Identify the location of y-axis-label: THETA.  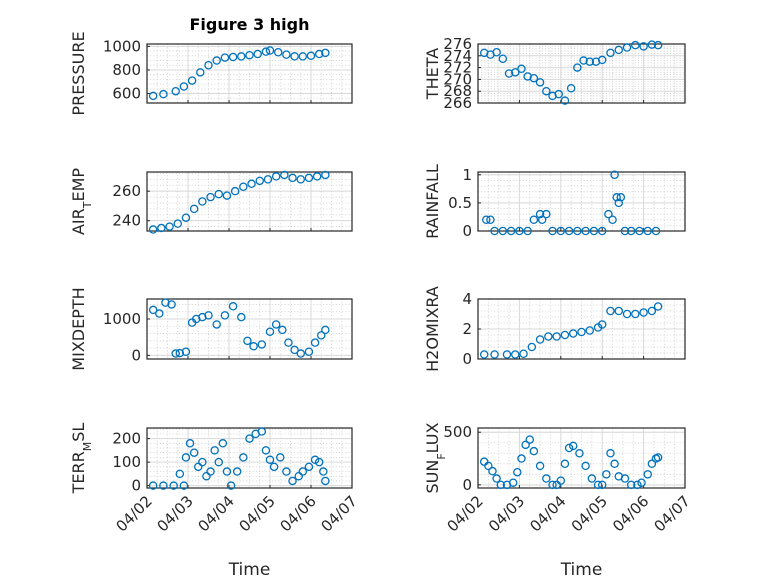
(432, 74).